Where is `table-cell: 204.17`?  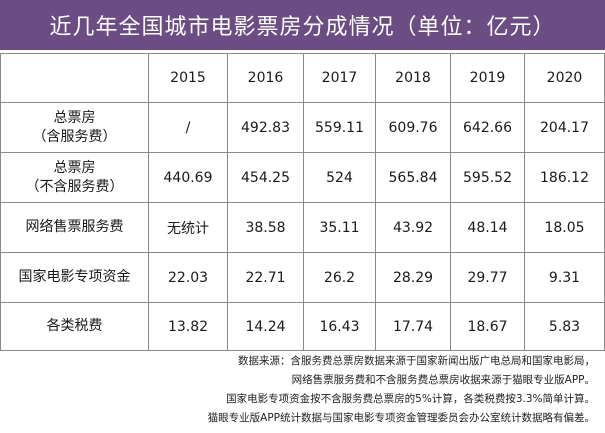 table-cell: 204.17 is located at coordinates (564, 127).